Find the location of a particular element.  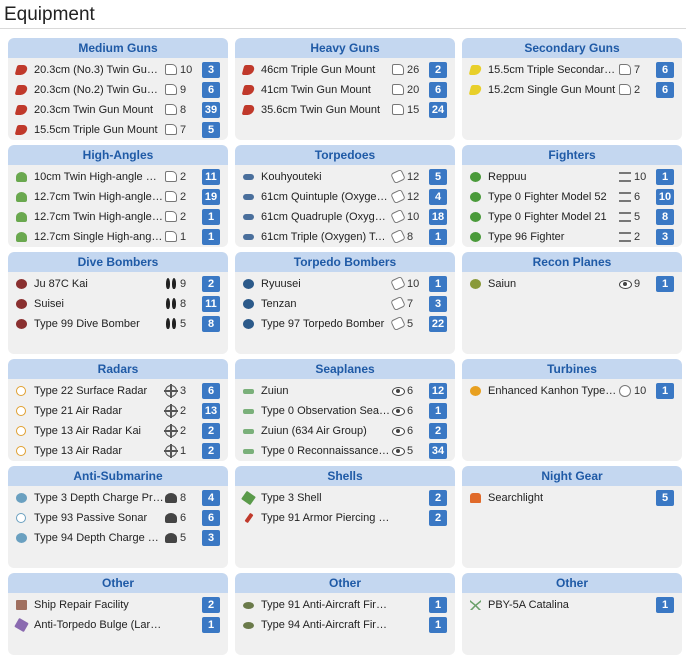

line-of-sight-icon is located at coordinates (398, 411).